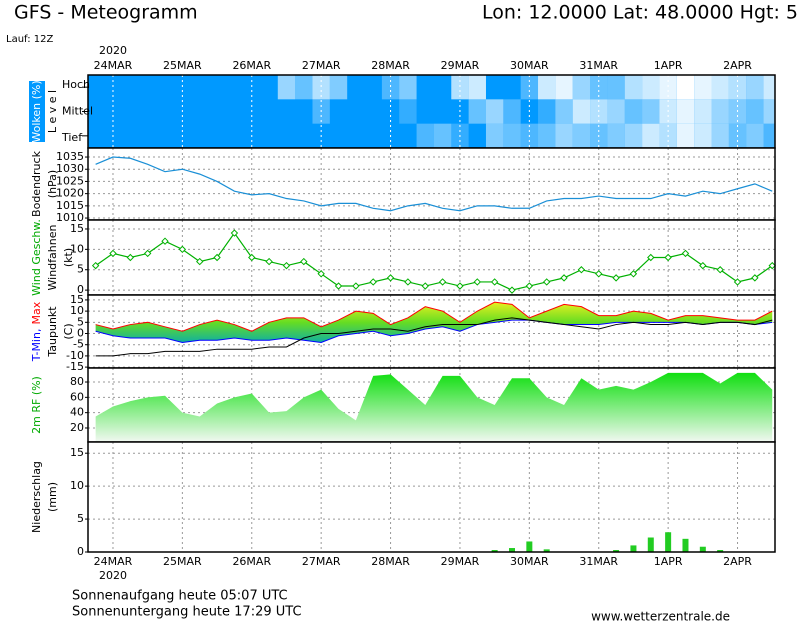  I want to click on x-tick-label: 2APR, so click(737, 65).